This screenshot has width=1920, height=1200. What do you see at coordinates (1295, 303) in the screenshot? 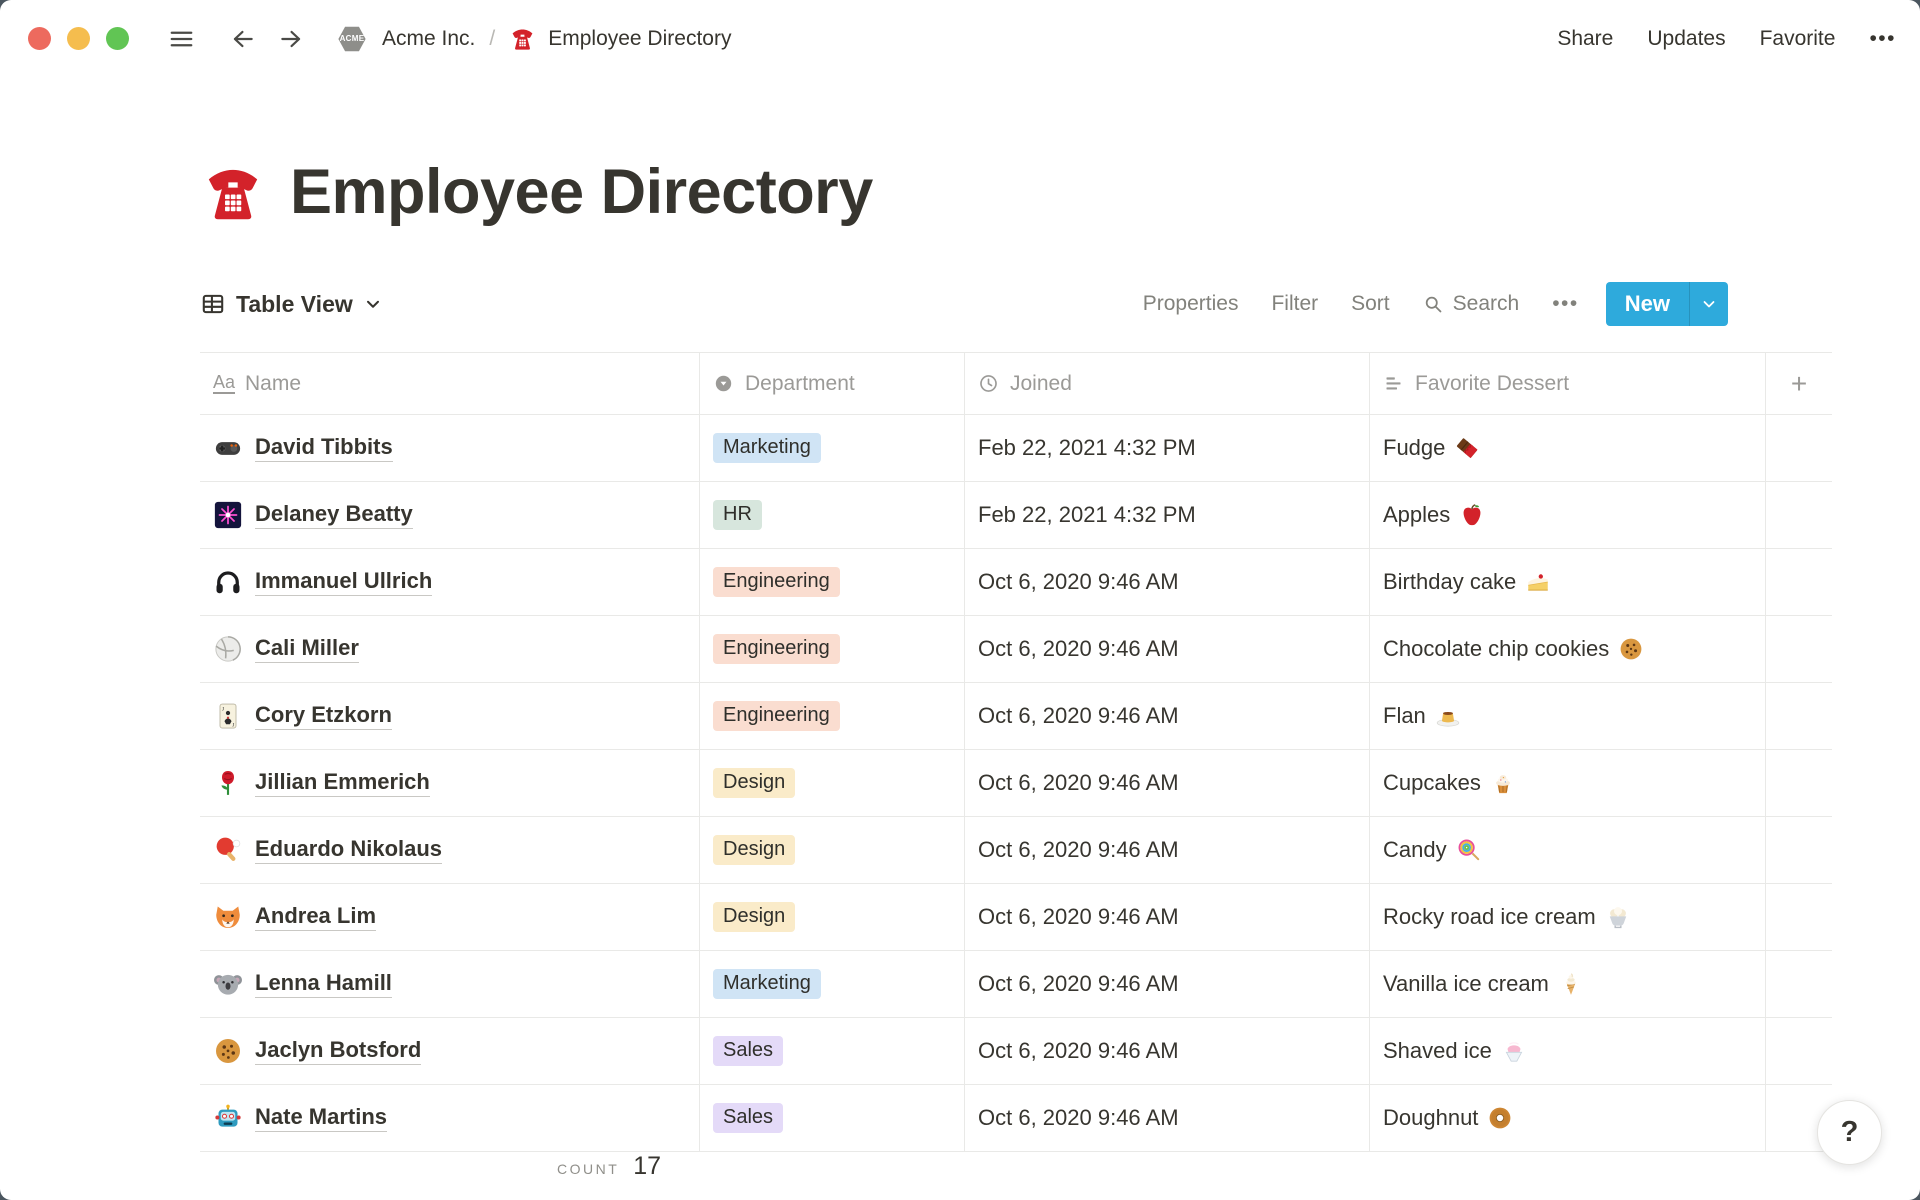
I see `filter-button: Filter` at bounding box center [1295, 303].